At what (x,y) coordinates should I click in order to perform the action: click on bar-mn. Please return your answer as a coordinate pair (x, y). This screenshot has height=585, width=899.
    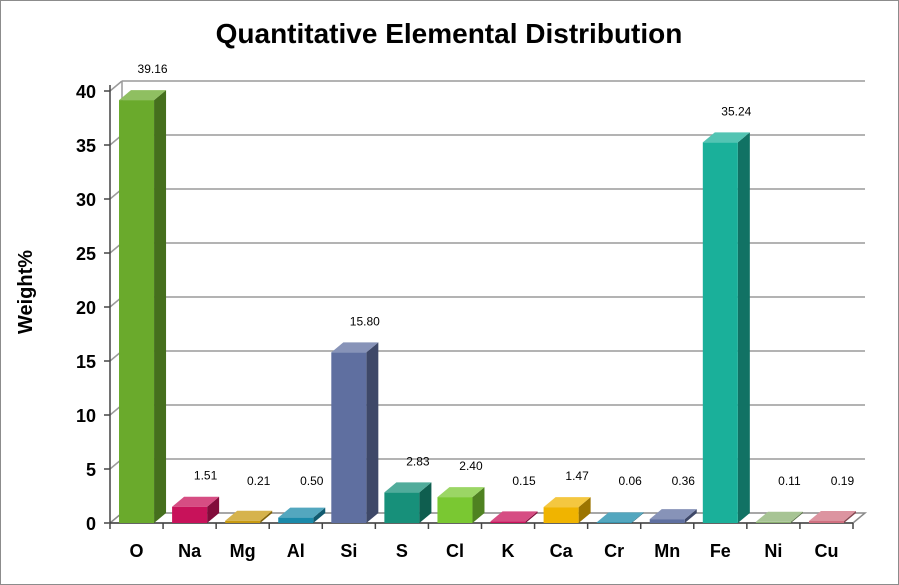
    Looking at the image, I should click on (673, 516).